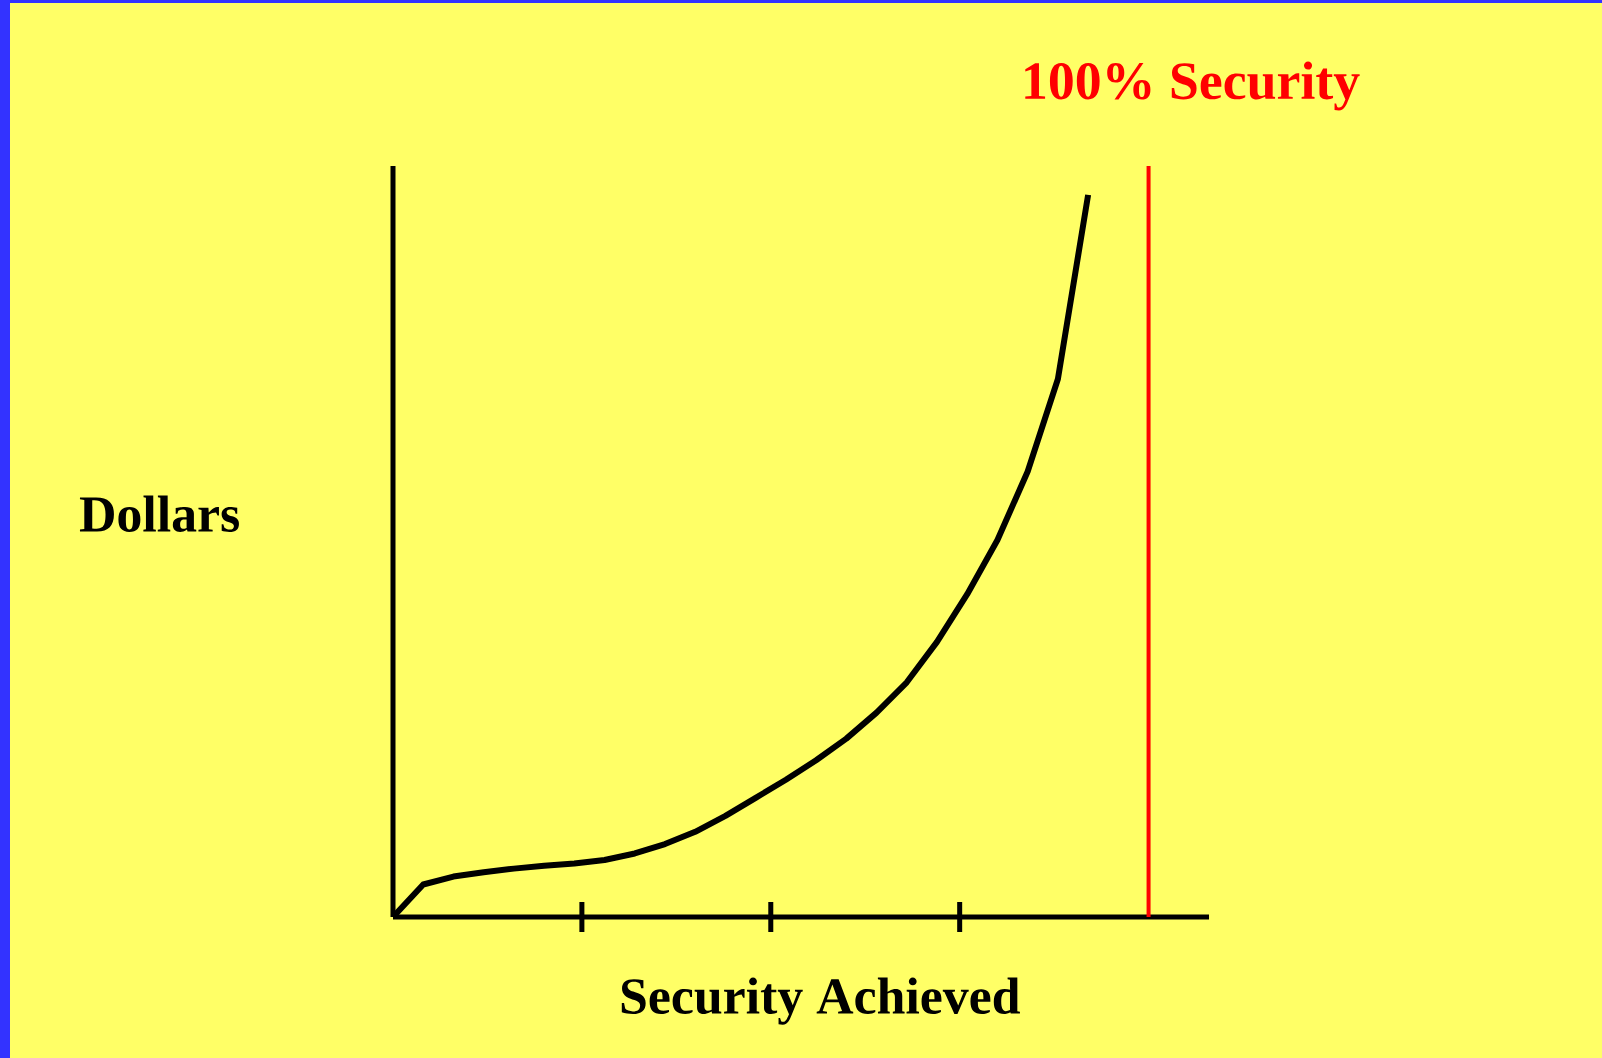  Describe the element at coordinates (159, 513) in the screenshot. I see `y-axis-title: Dollars` at that location.